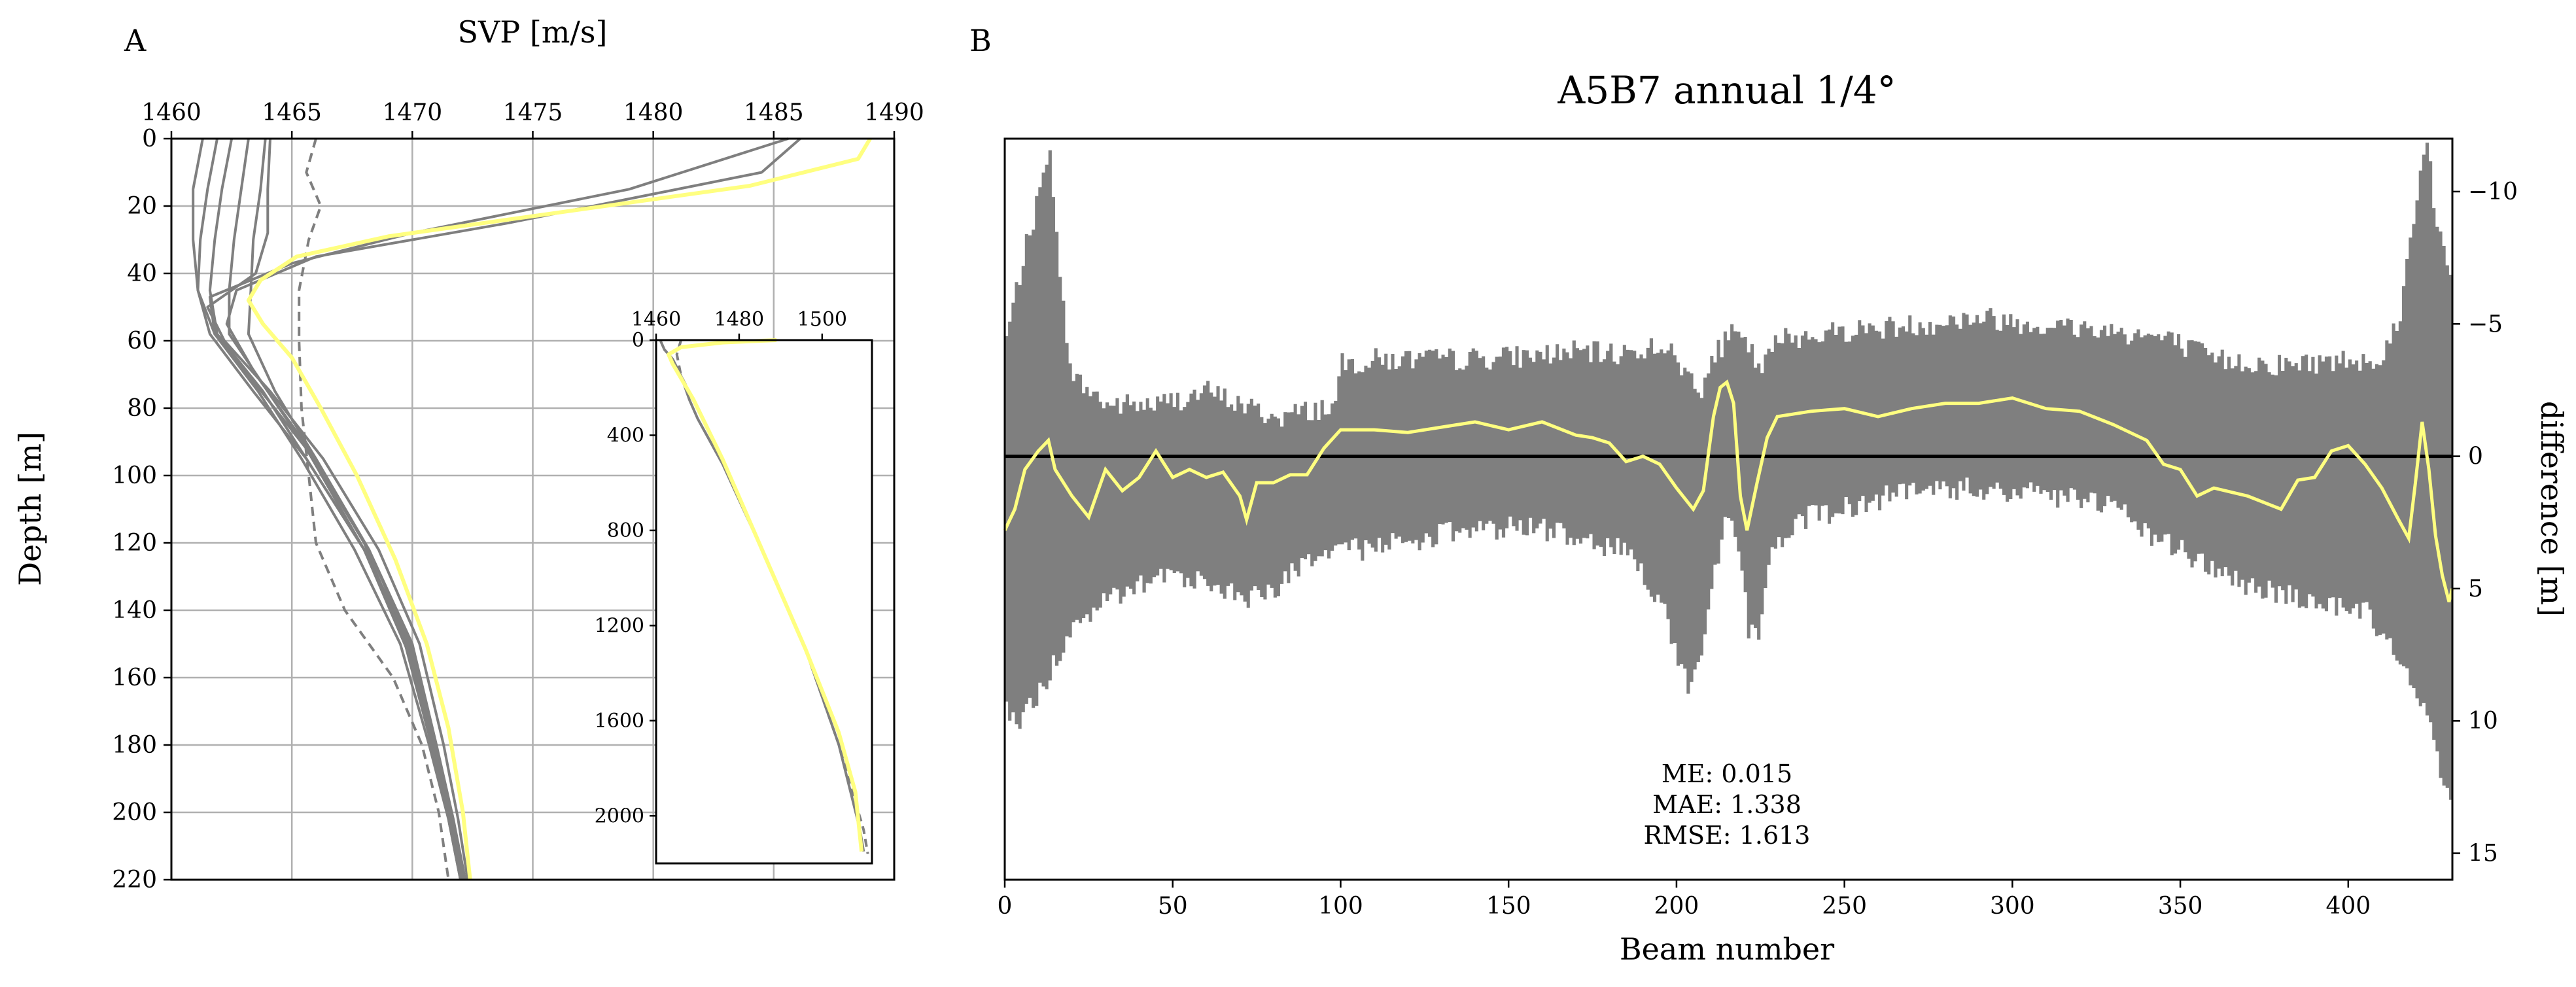  Describe the element at coordinates (653, 112) in the screenshot. I see `x-tick-label: 1480` at that location.